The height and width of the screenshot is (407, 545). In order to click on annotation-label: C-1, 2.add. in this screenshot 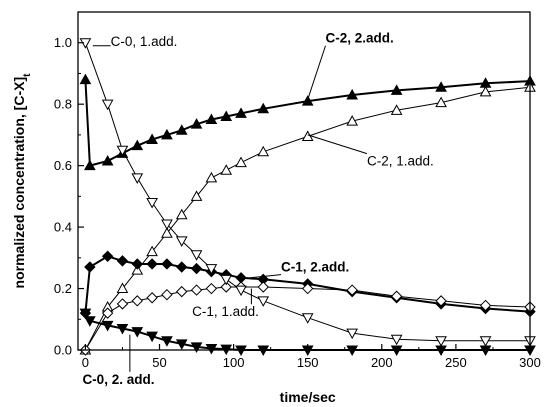, I will do `click(315, 267)`.